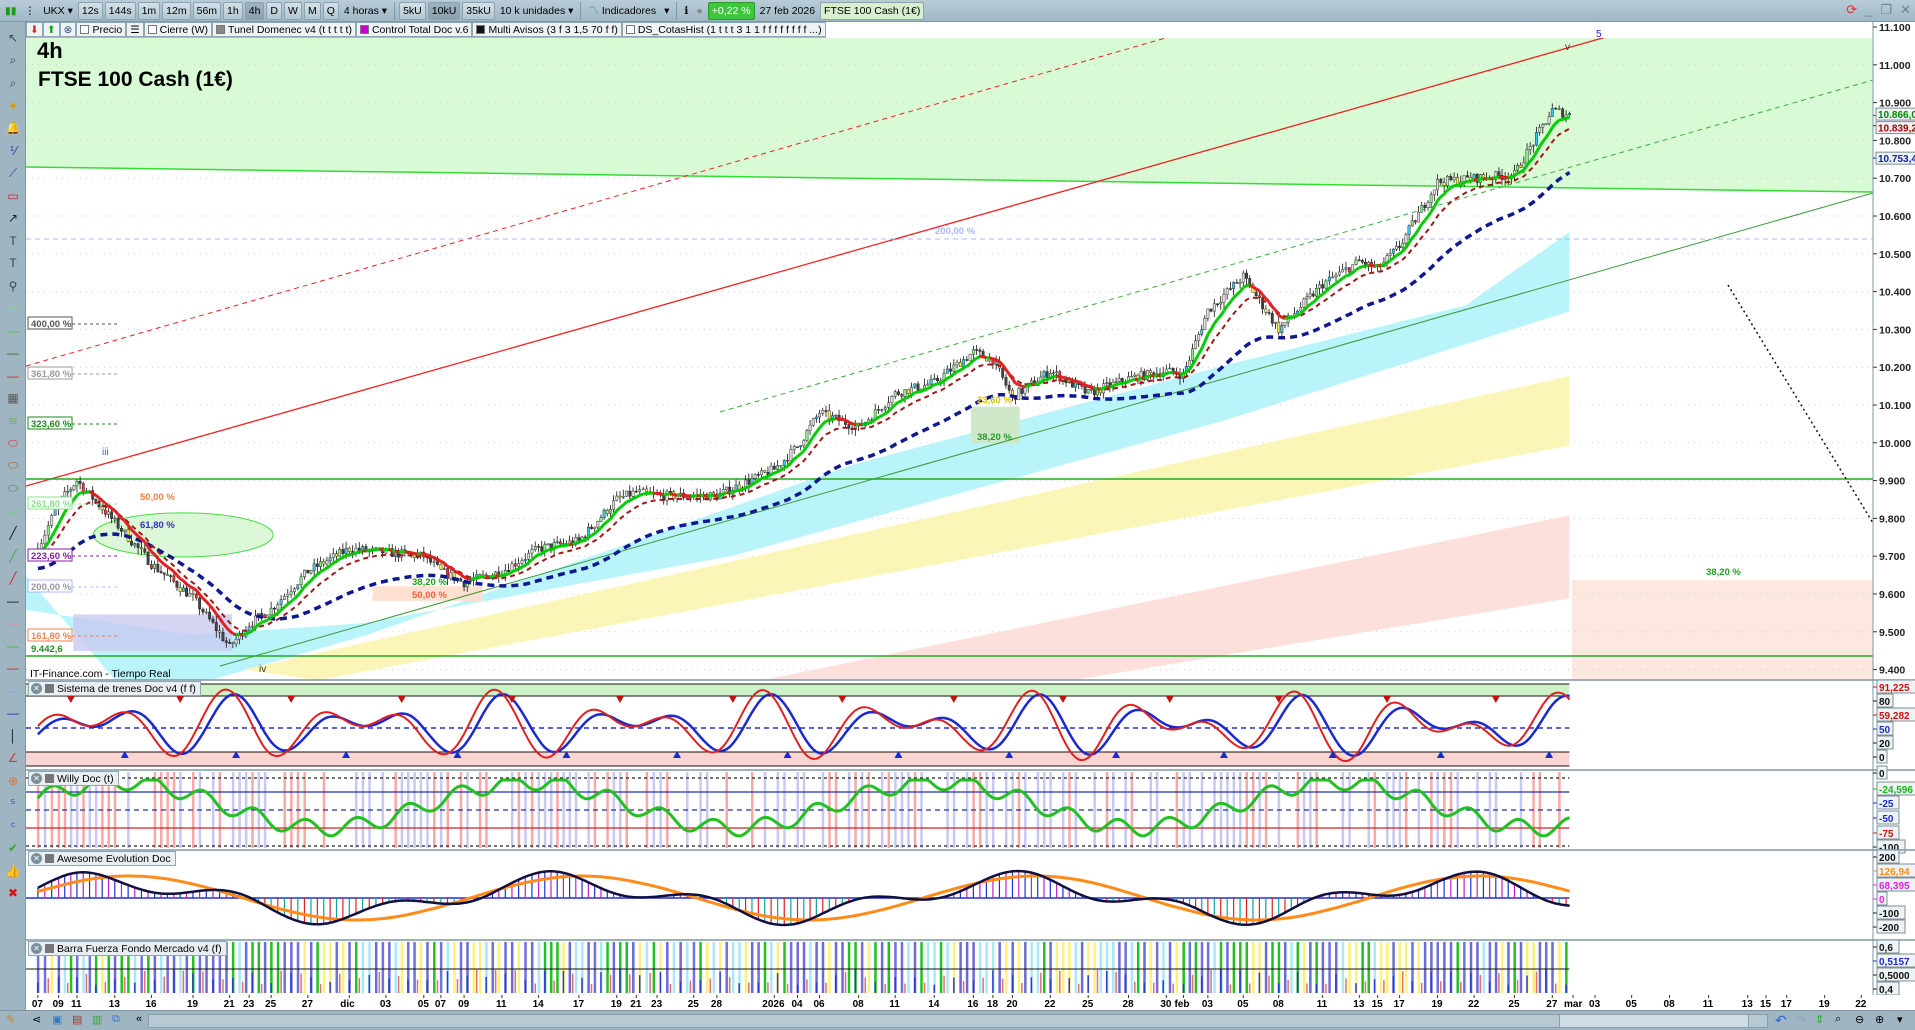 Image resolution: width=1915 pixels, height=1030 pixels. I want to click on timeframe-D: D, so click(274, 10).